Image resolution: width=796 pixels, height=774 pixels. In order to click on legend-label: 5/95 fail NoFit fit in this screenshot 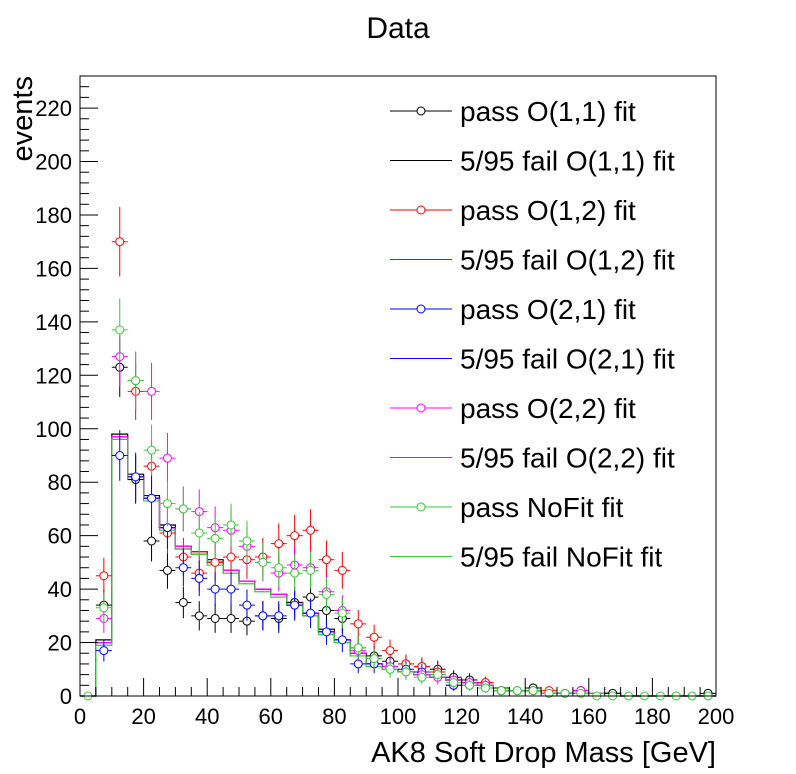, I will do `click(561, 557)`.